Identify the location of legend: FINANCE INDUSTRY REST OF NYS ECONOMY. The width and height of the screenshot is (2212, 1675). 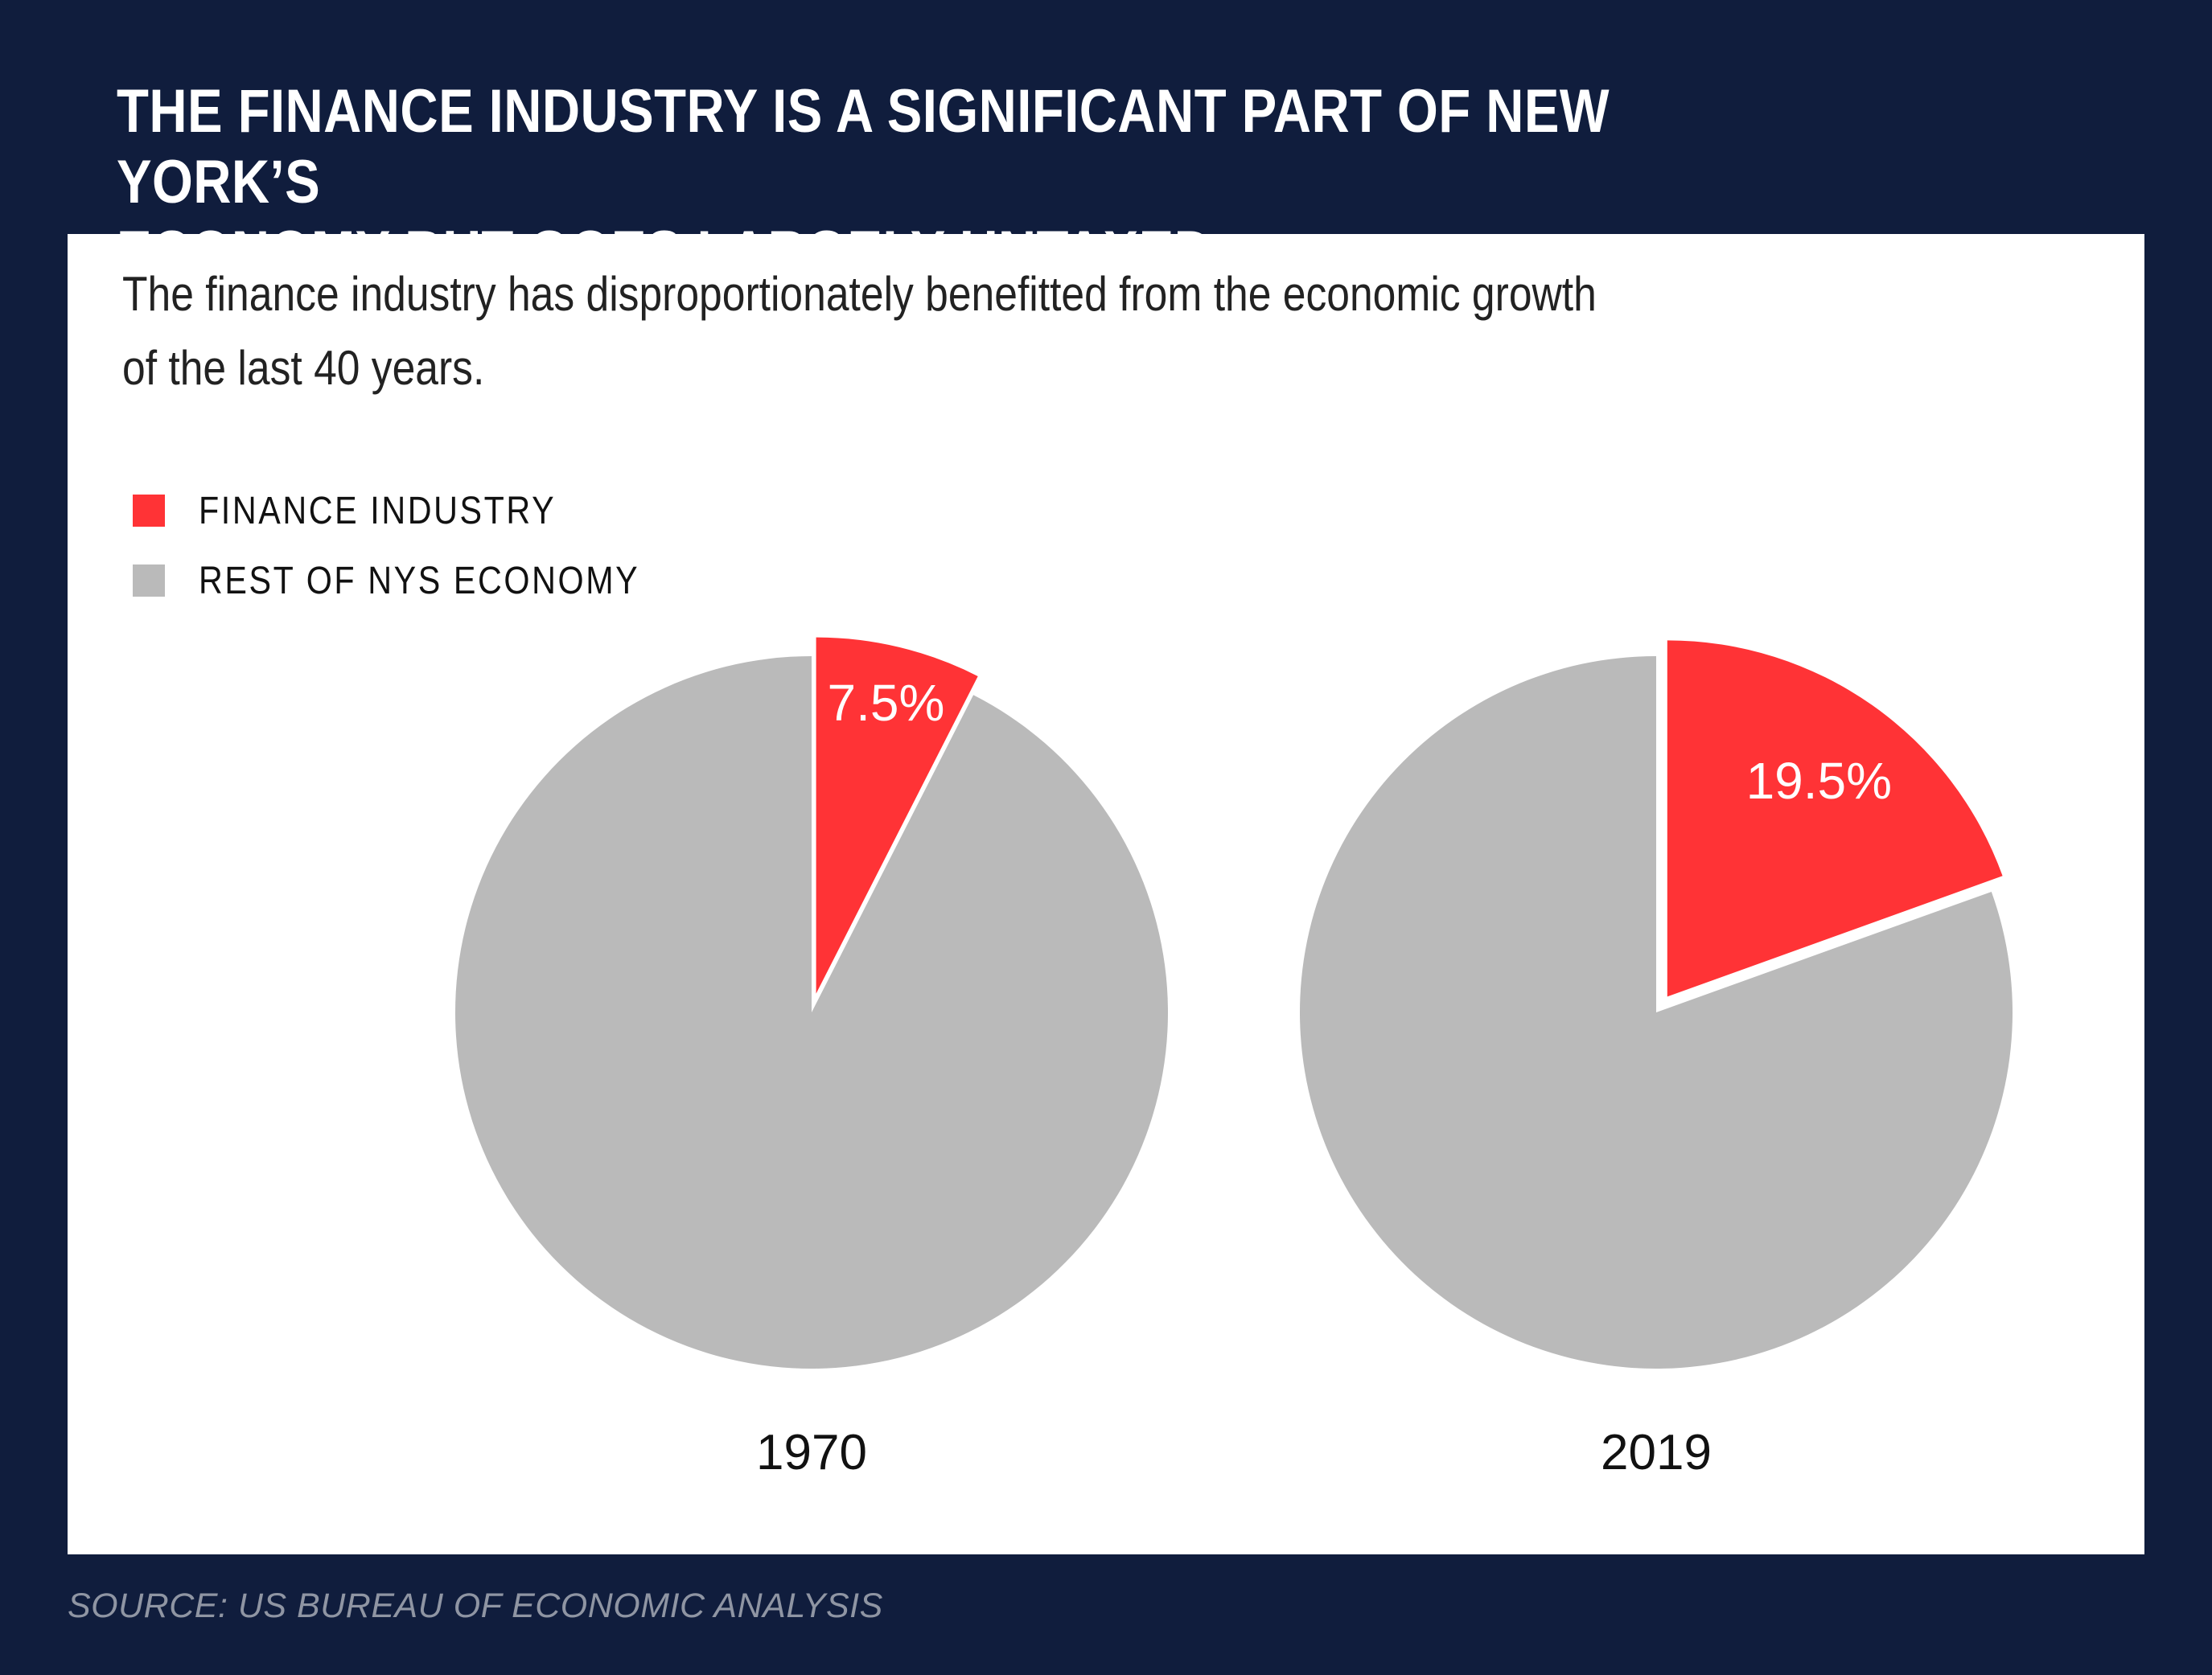
(422, 559).